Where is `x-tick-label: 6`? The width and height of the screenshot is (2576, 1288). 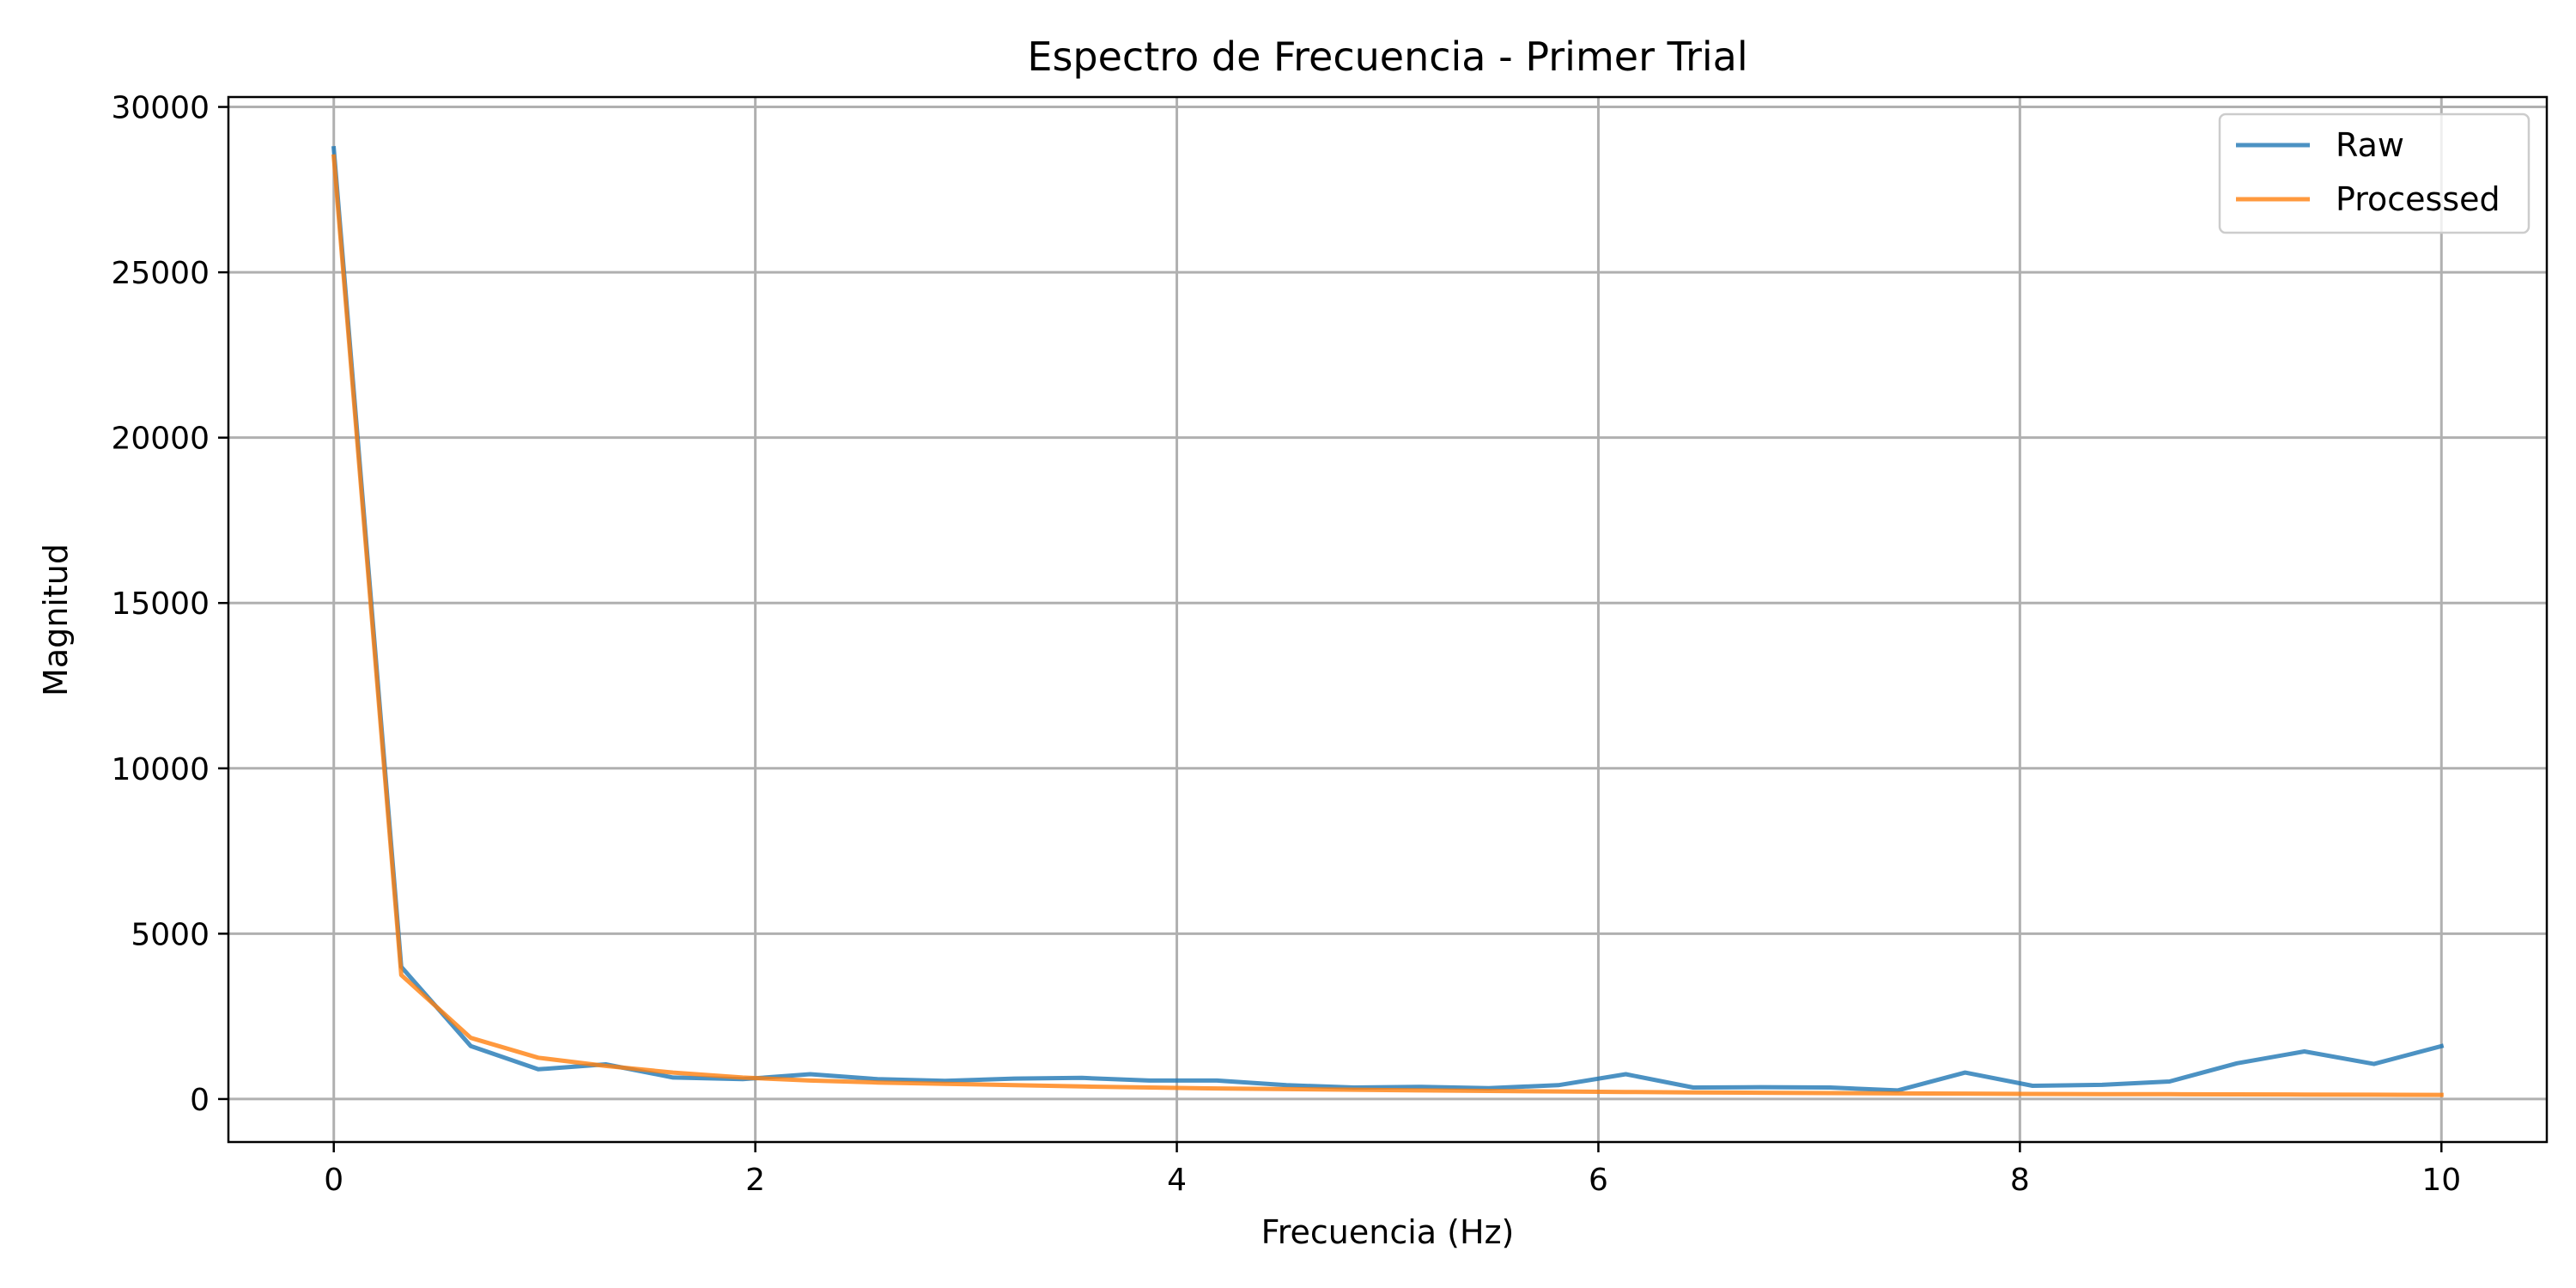 x-tick-label: 6 is located at coordinates (1598, 1180).